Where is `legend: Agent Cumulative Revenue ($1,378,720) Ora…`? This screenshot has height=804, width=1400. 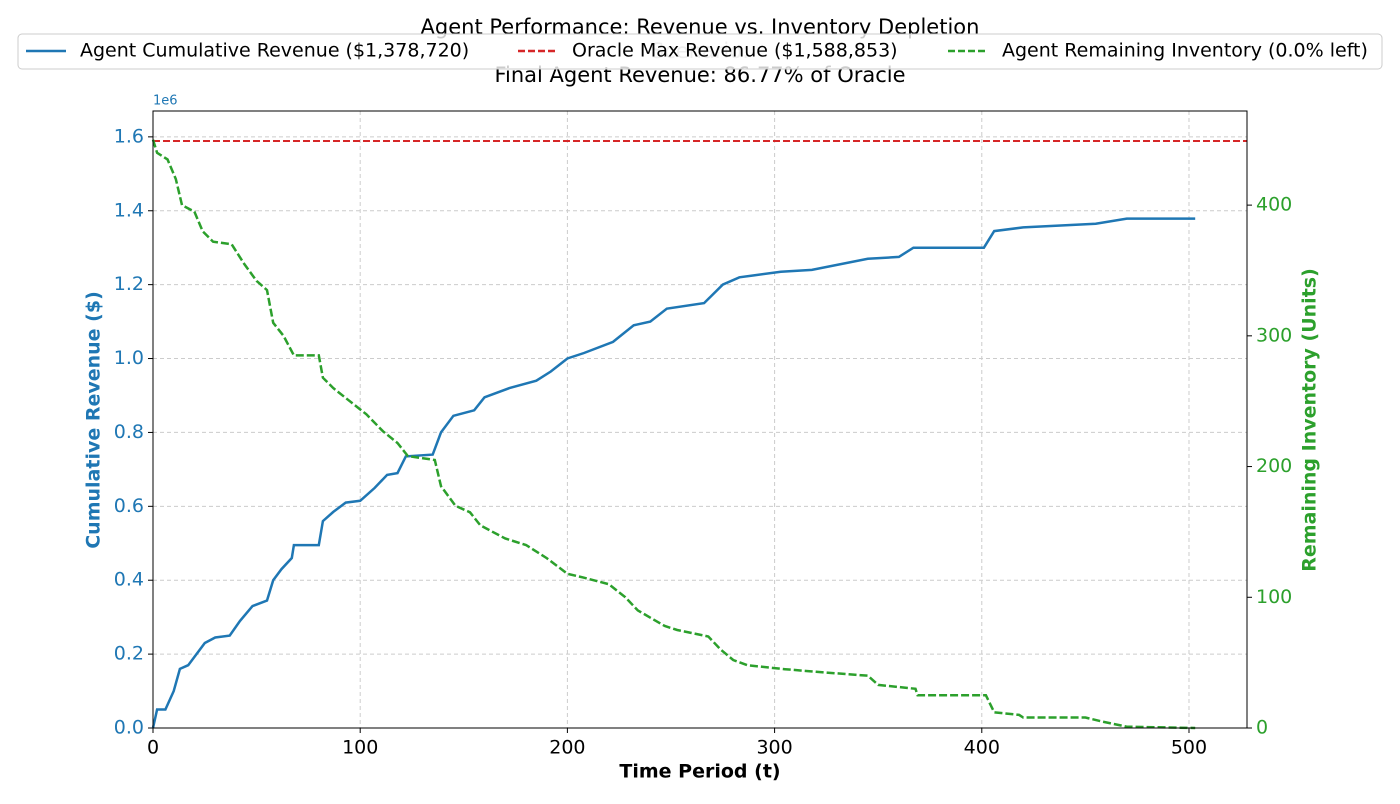 legend: Agent Cumulative Revenue ($1,378,720) Ora… is located at coordinates (700, 51).